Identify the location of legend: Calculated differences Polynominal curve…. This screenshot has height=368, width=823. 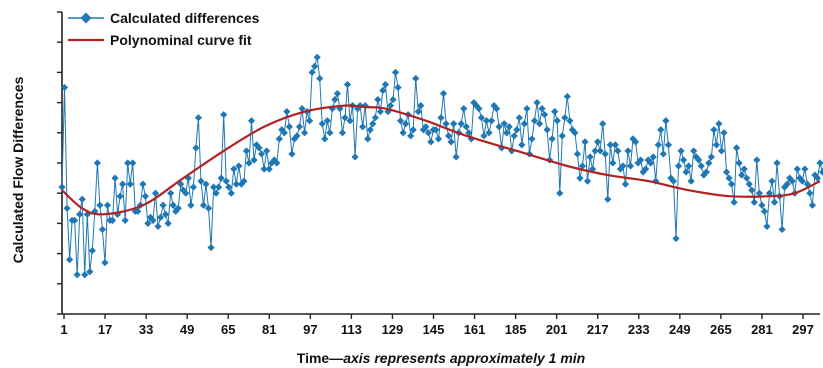
(164, 29).